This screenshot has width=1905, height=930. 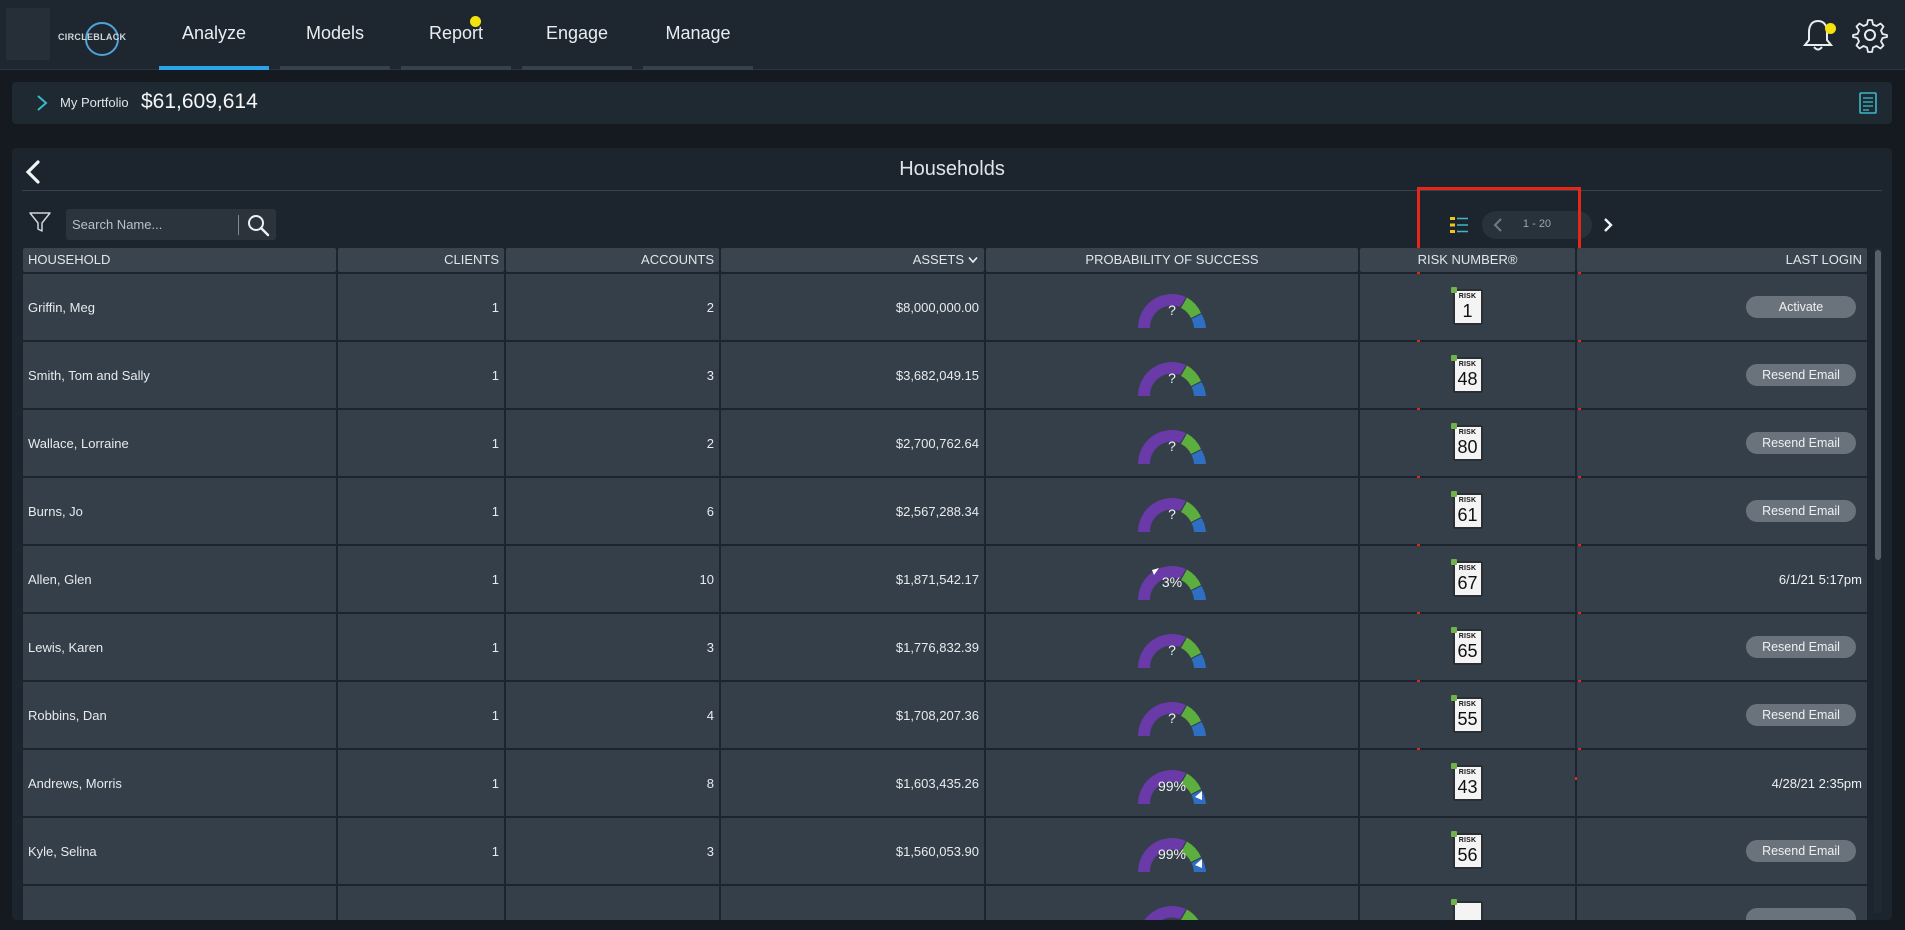 I want to click on tab-report-label: Report, so click(x=456, y=33).